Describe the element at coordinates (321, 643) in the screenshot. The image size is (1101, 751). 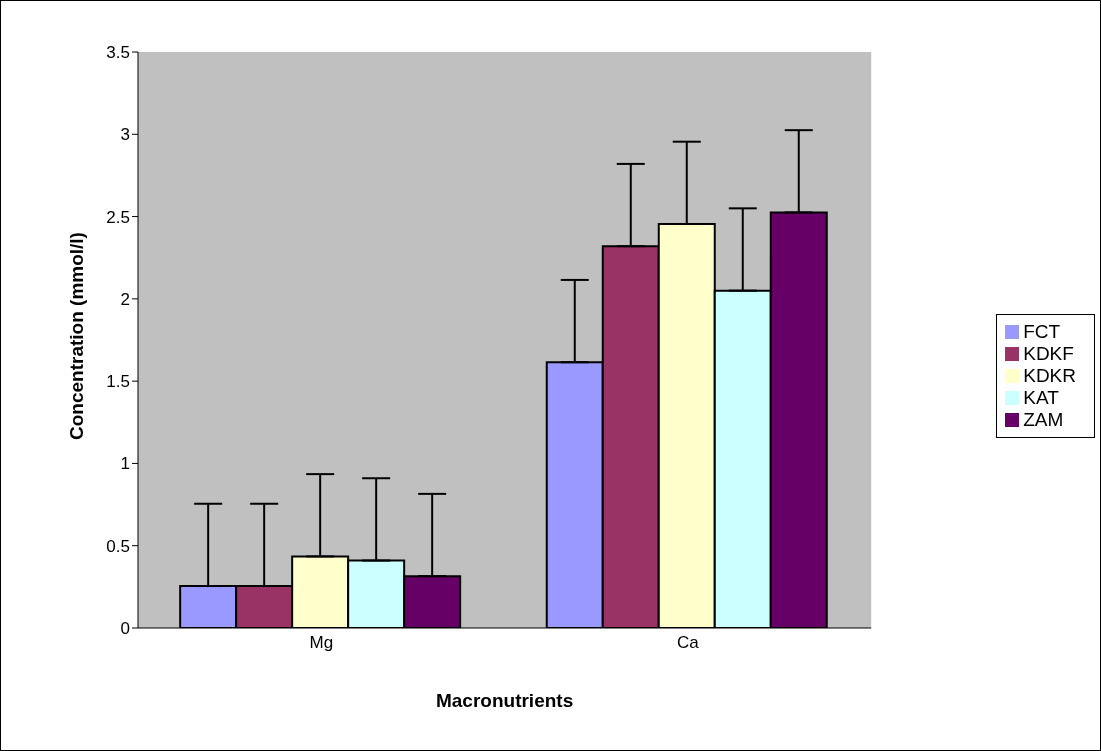
I see `x-tick-label: Mg` at that location.